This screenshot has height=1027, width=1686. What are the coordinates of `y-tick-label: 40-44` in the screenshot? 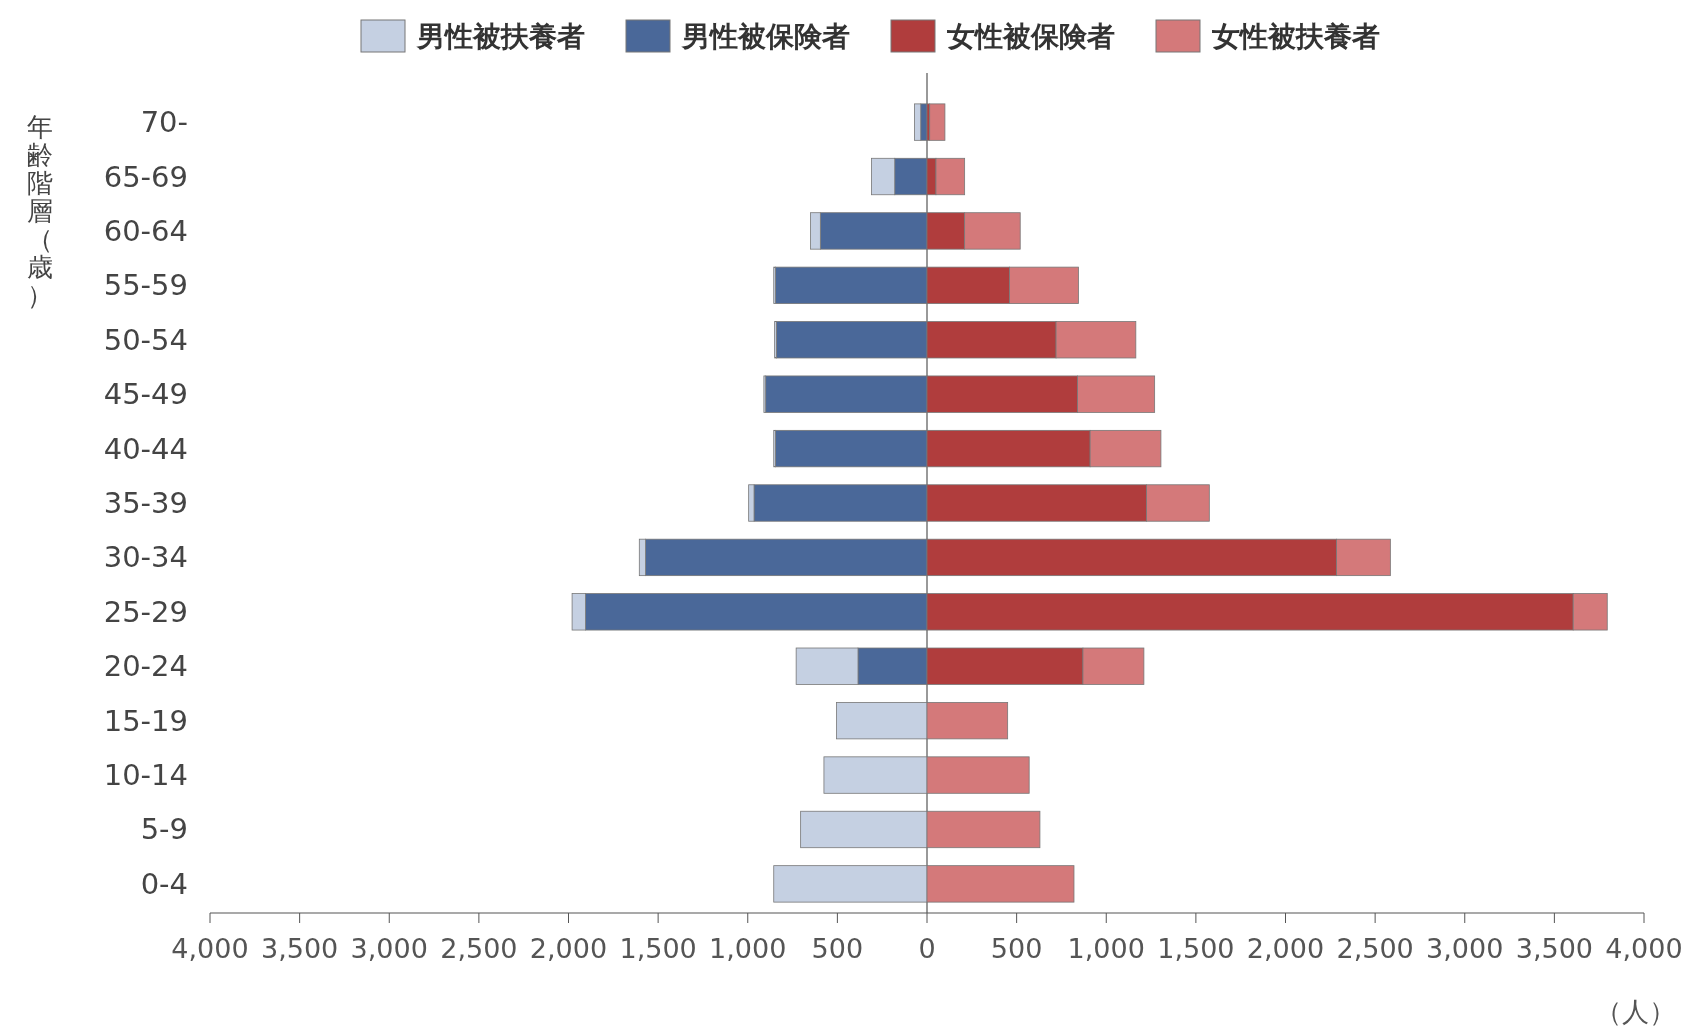 It's located at (145, 448).